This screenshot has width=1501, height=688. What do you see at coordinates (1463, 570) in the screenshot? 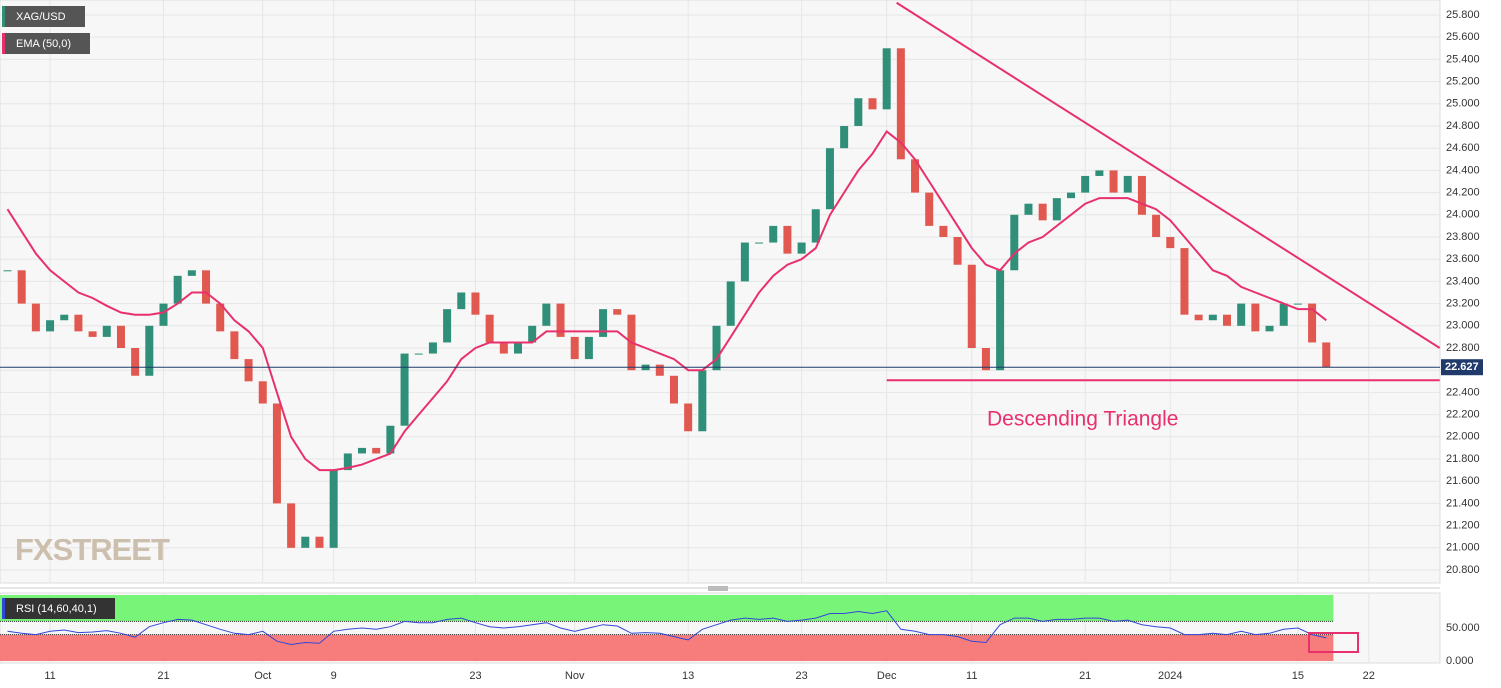
I see `y-tick-label: 20.800` at bounding box center [1463, 570].